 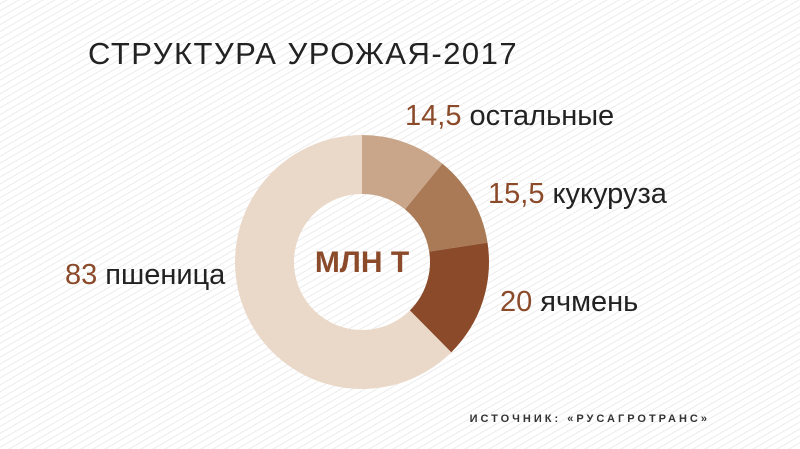 I want to click on slice-label: 20 ячмень, so click(x=569, y=302).